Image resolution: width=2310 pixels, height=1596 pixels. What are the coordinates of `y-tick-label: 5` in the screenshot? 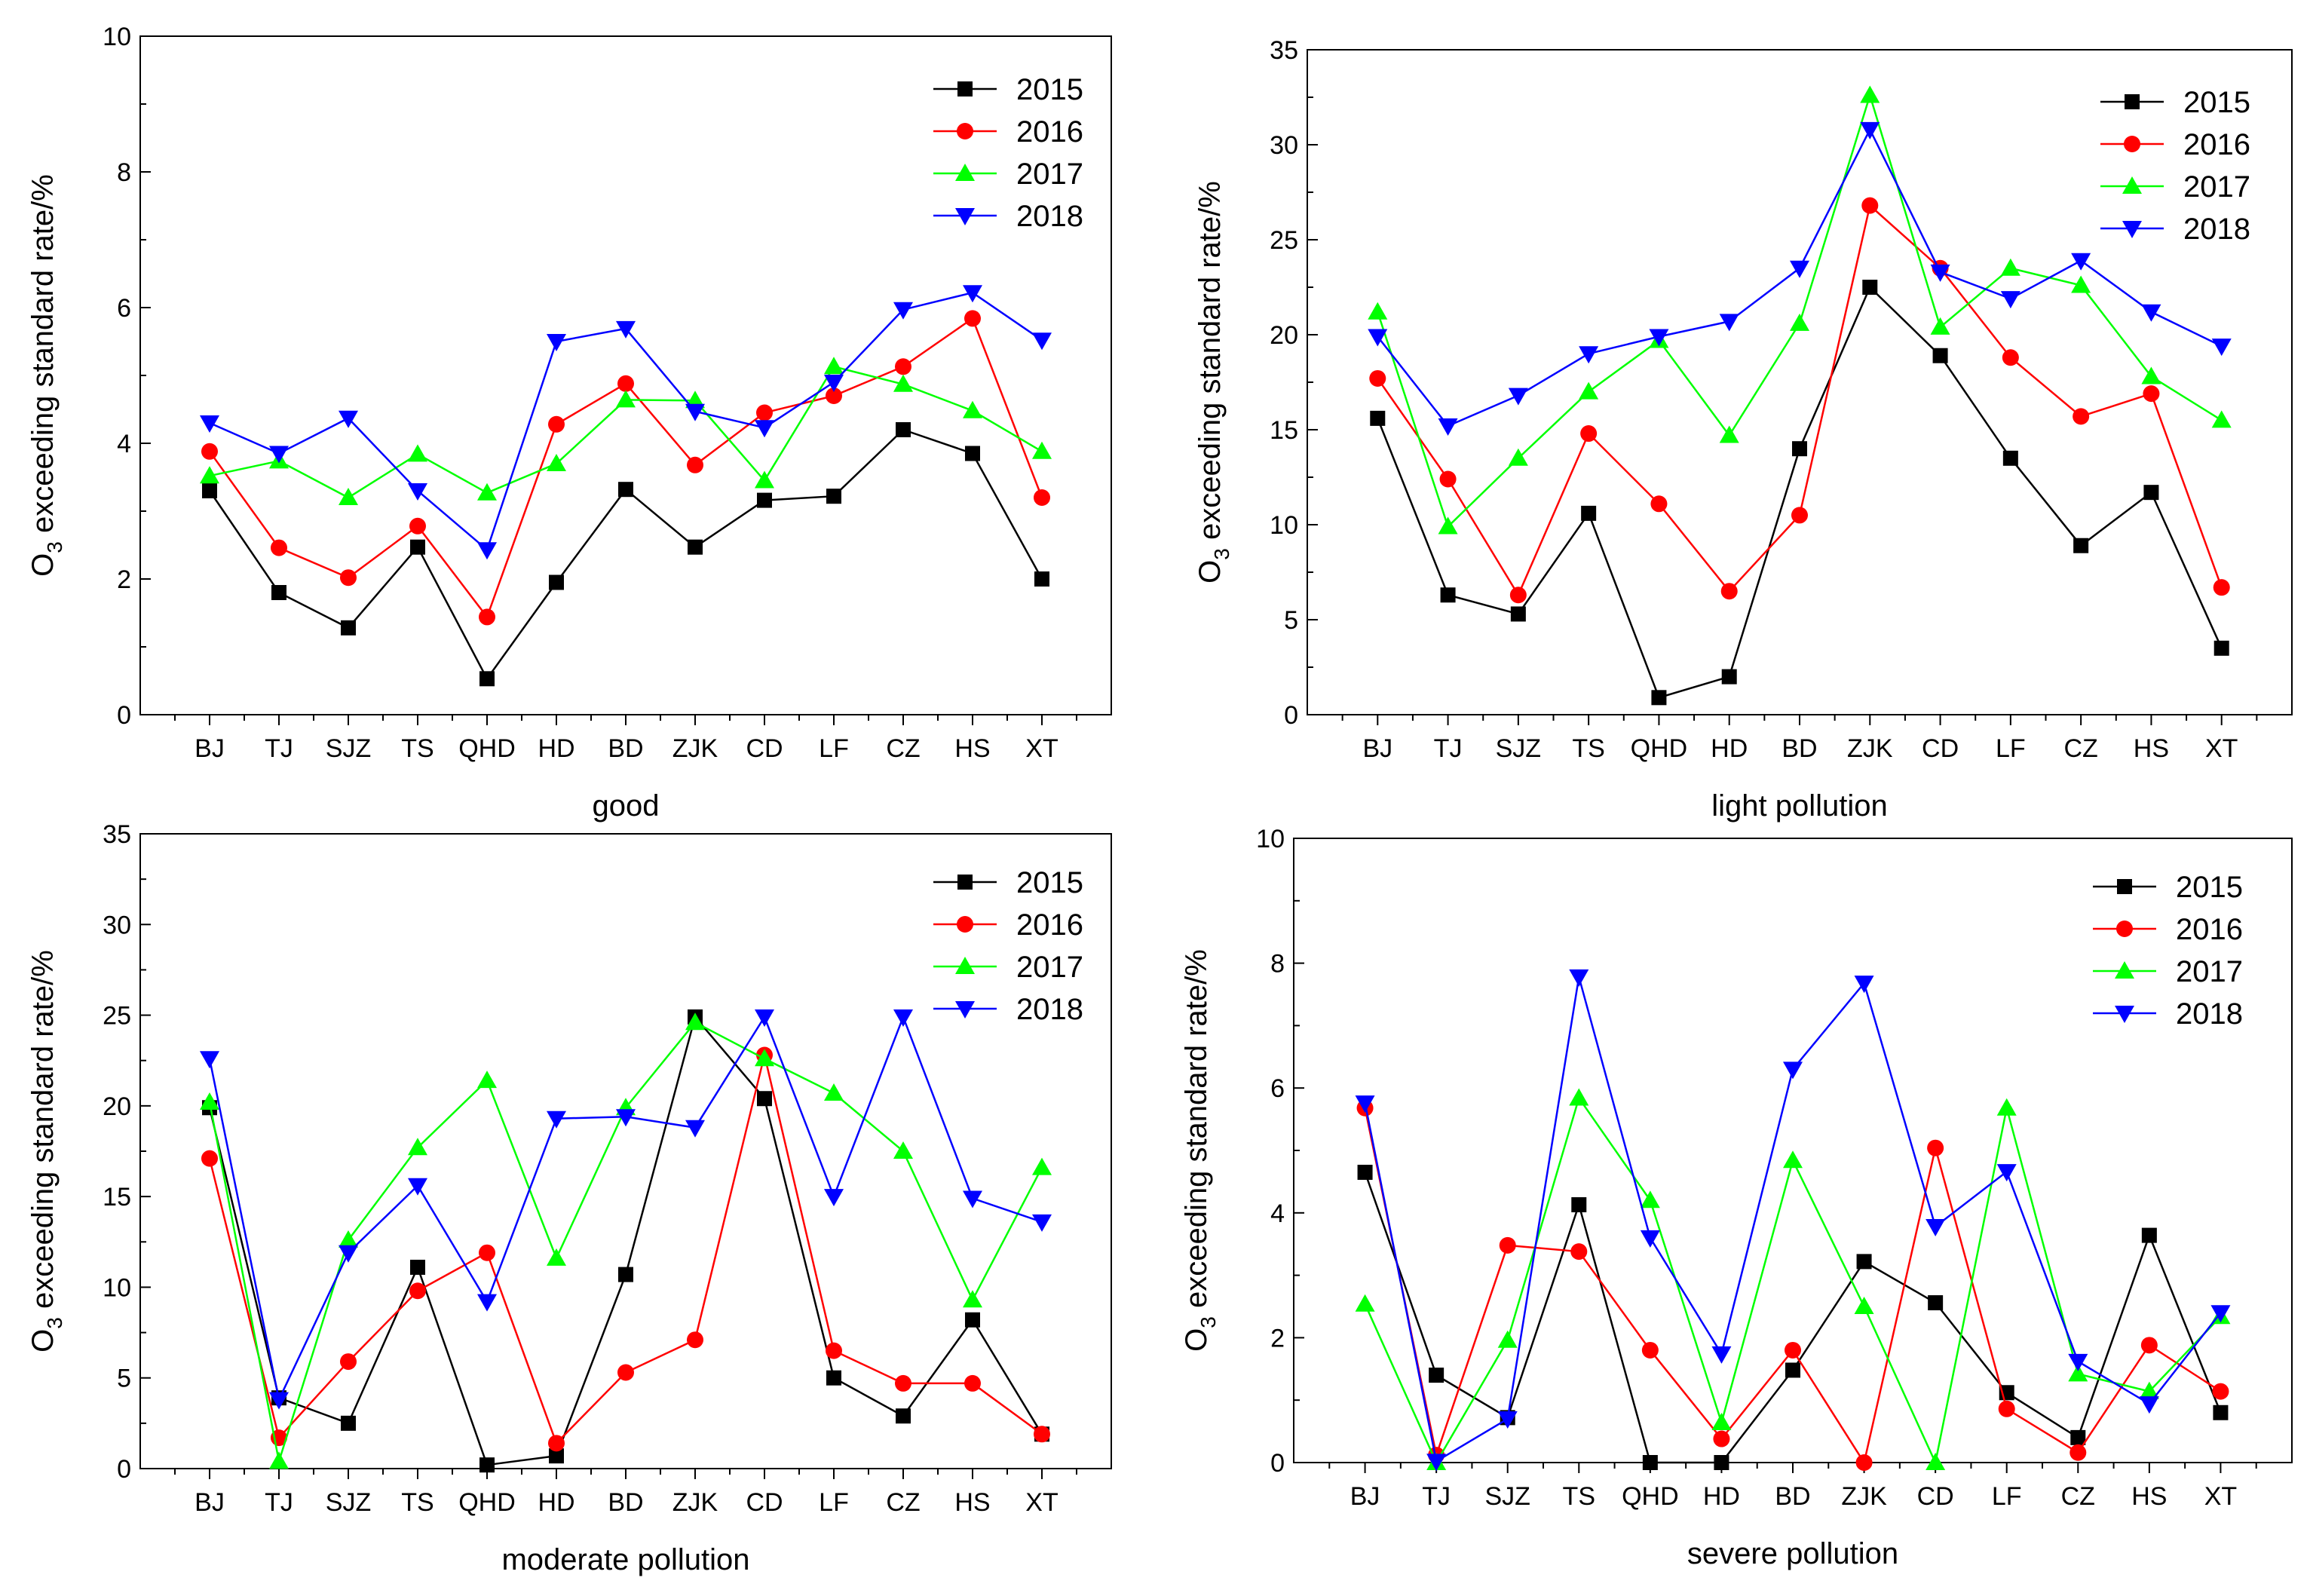 It's located at (124, 1379).